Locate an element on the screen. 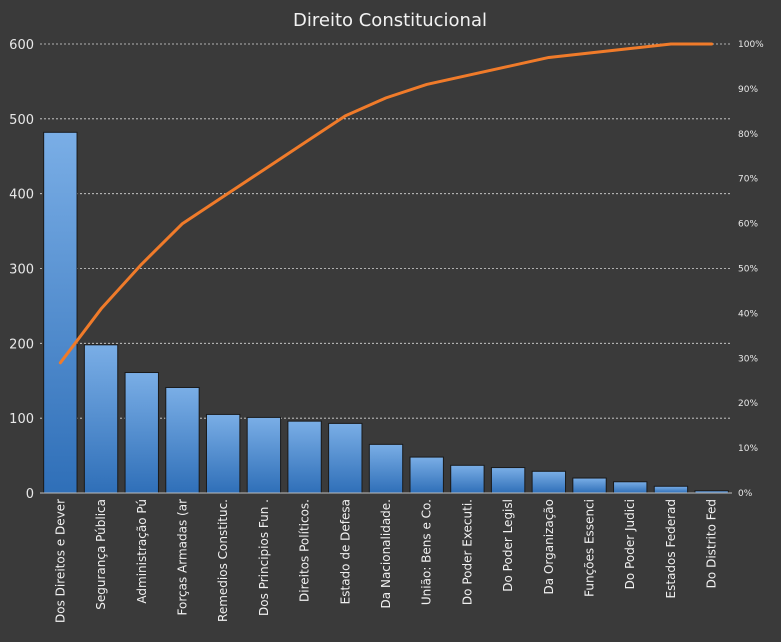  category-label: Estado de Defesa is located at coordinates (345, 551).